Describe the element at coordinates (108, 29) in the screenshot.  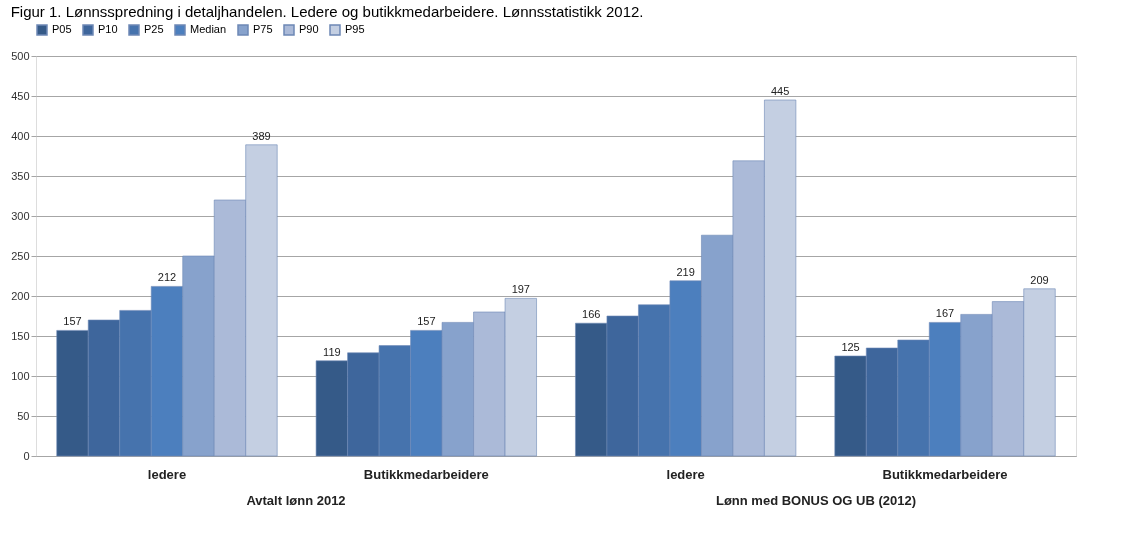
I see `legend-label: P10` at that location.